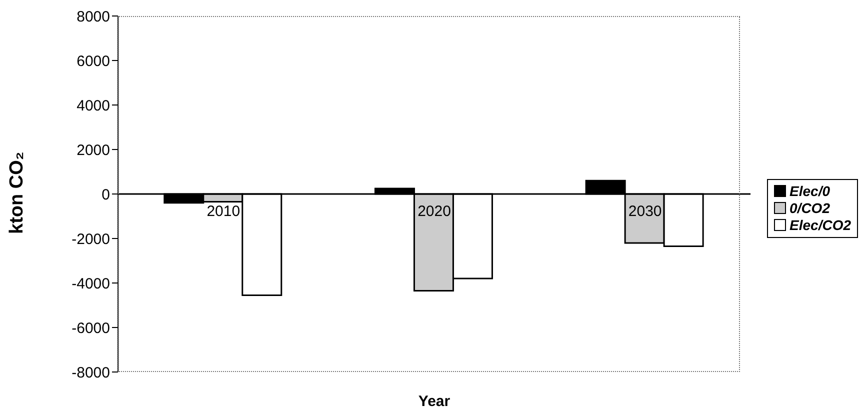 This screenshot has height=416, width=866. What do you see at coordinates (91, 239) in the screenshot?
I see `y-tick-label: -2000` at bounding box center [91, 239].